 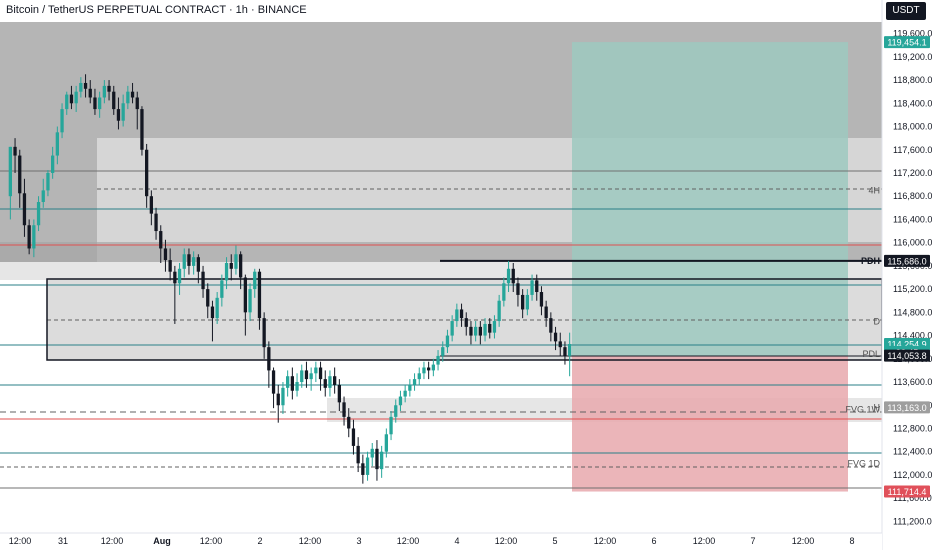 What do you see at coordinates (912, 521) in the screenshot?
I see `price-tick-label: 111,200.0` at bounding box center [912, 521].